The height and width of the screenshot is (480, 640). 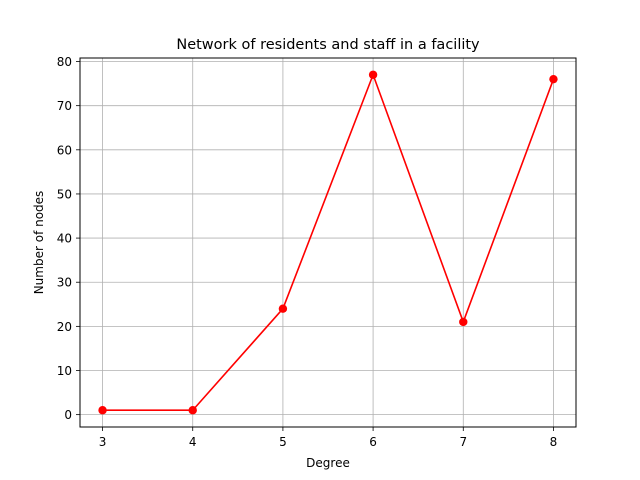 What do you see at coordinates (64, 150) in the screenshot?
I see `y-tick-label: 60` at bounding box center [64, 150].